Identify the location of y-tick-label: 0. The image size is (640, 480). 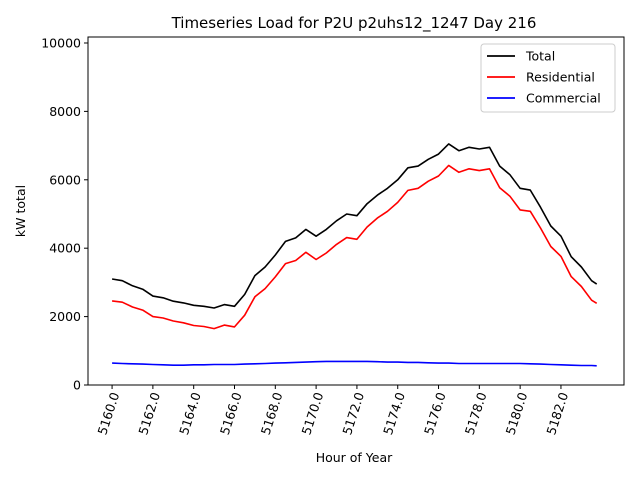
(77, 385).